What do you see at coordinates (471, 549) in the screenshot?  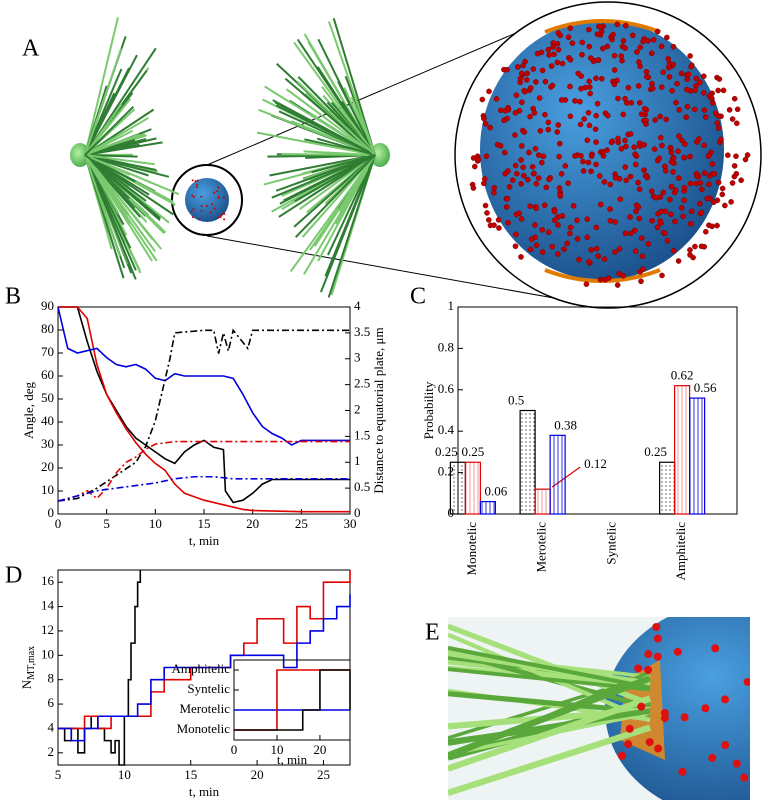 I see `x-tick-label: Monotelic` at bounding box center [471, 549].